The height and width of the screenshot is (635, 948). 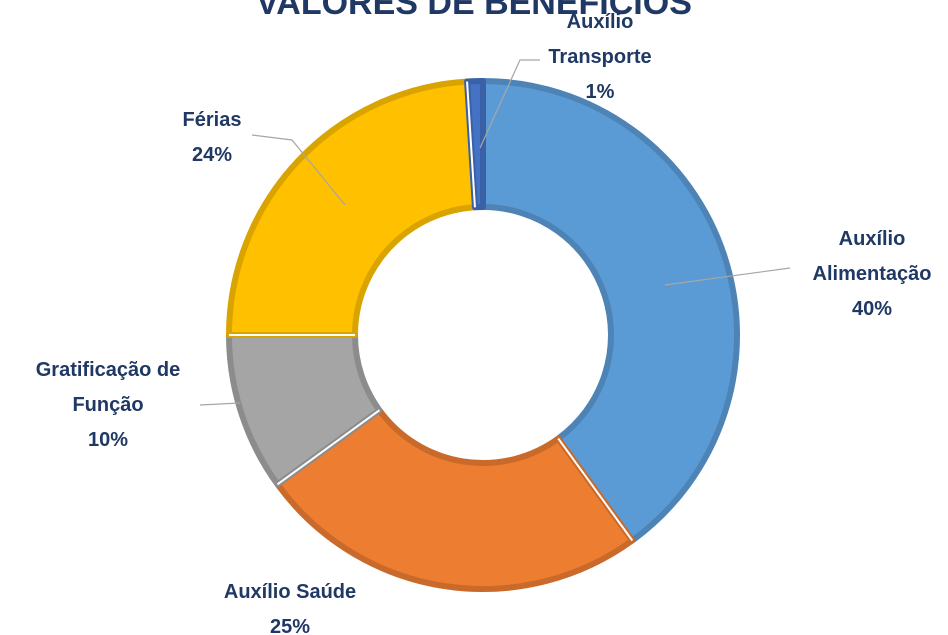 What do you see at coordinates (212, 138) in the screenshot?
I see `slice-label: Férias 24%` at bounding box center [212, 138].